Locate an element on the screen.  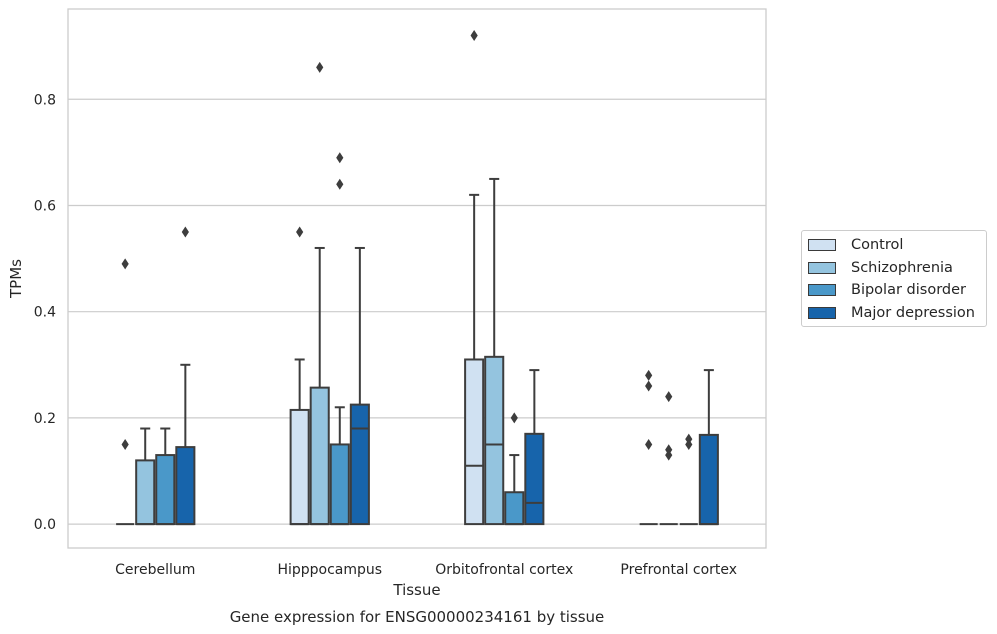
legend-item-major-depression: Major depression is located at coordinates (897, 313).